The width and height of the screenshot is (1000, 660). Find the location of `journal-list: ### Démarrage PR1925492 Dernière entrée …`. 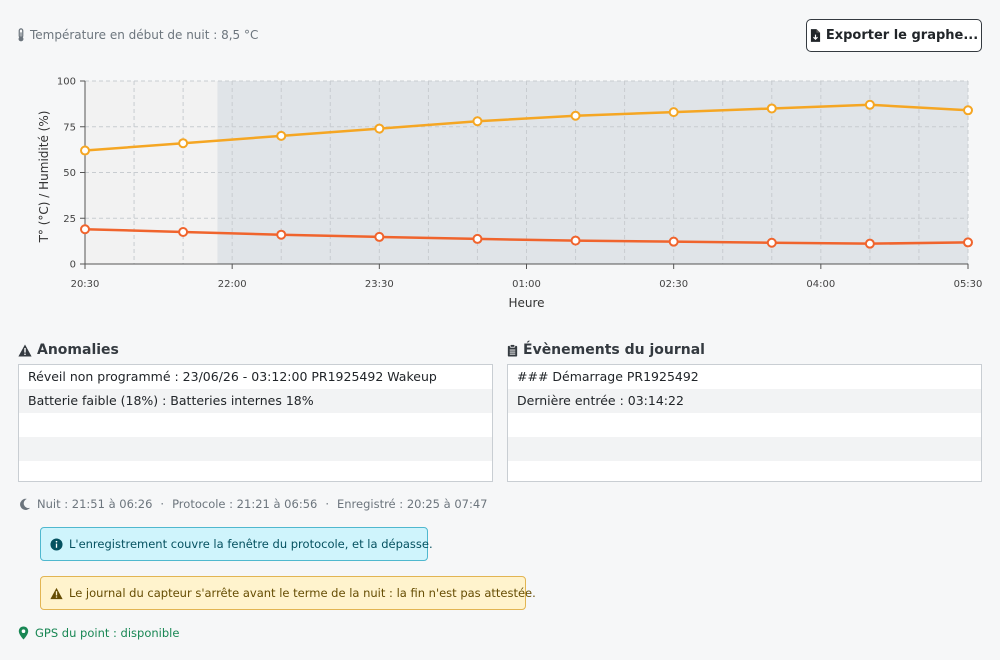

journal-list: ### Démarrage PR1925492 Dernière entrée … is located at coordinates (744, 423).